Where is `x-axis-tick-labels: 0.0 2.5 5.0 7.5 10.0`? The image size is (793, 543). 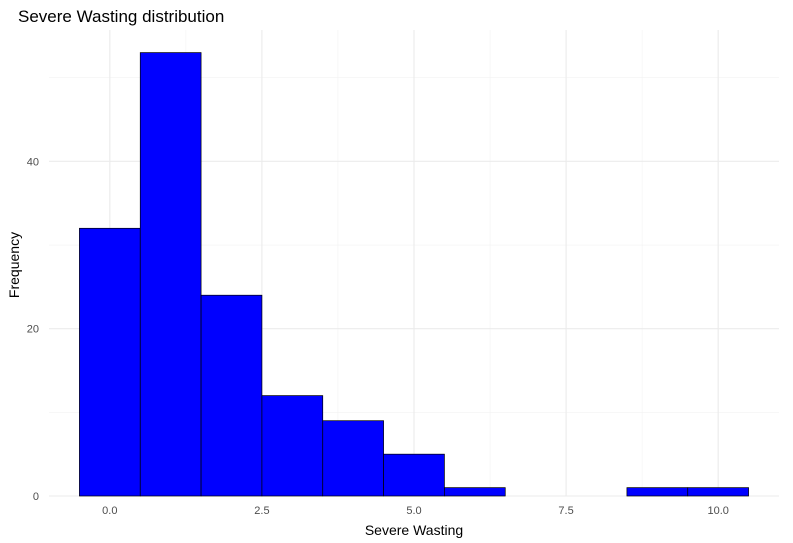
x-axis-tick-labels: 0.0 2.5 5.0 7.5 10.0 is located at coordinates (415, 511).